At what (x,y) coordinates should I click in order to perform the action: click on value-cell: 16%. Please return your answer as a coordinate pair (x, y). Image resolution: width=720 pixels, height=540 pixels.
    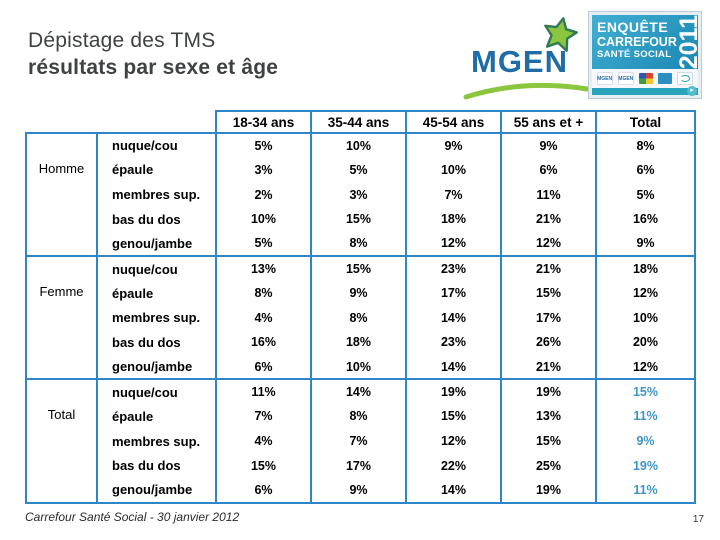
    Looking at the image, I should click on (645, 219).